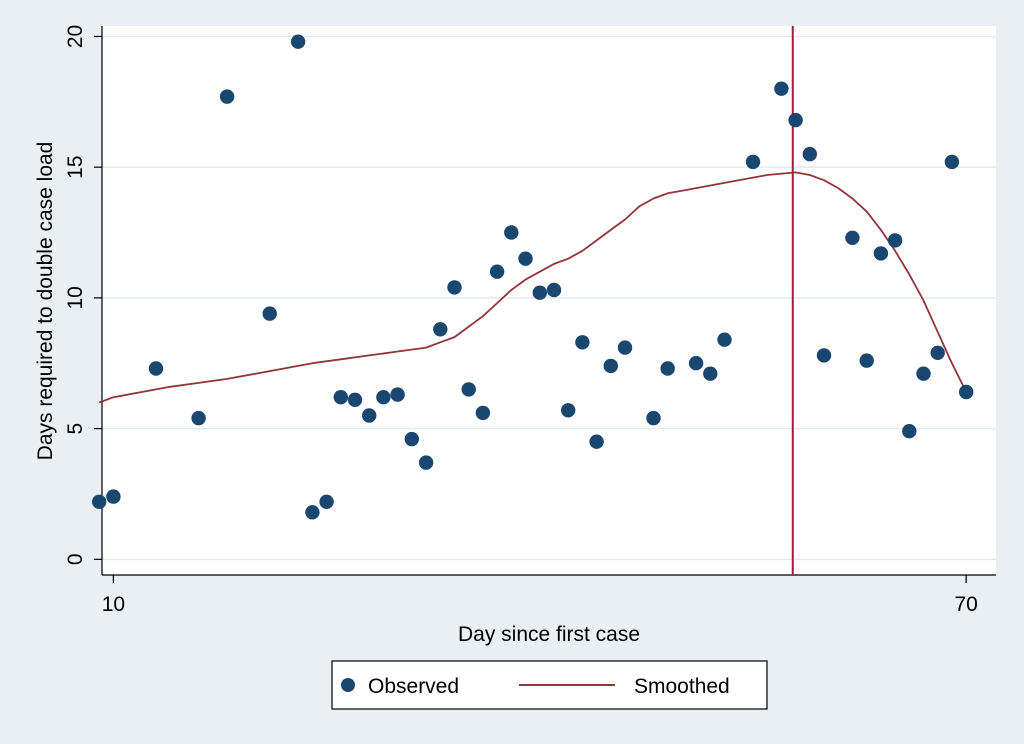 This screenshot has height=744, width=1024. Describe the element at coordinates (413, 686) in the screenshot. I see `legend-observed-label: Observed` at that location.